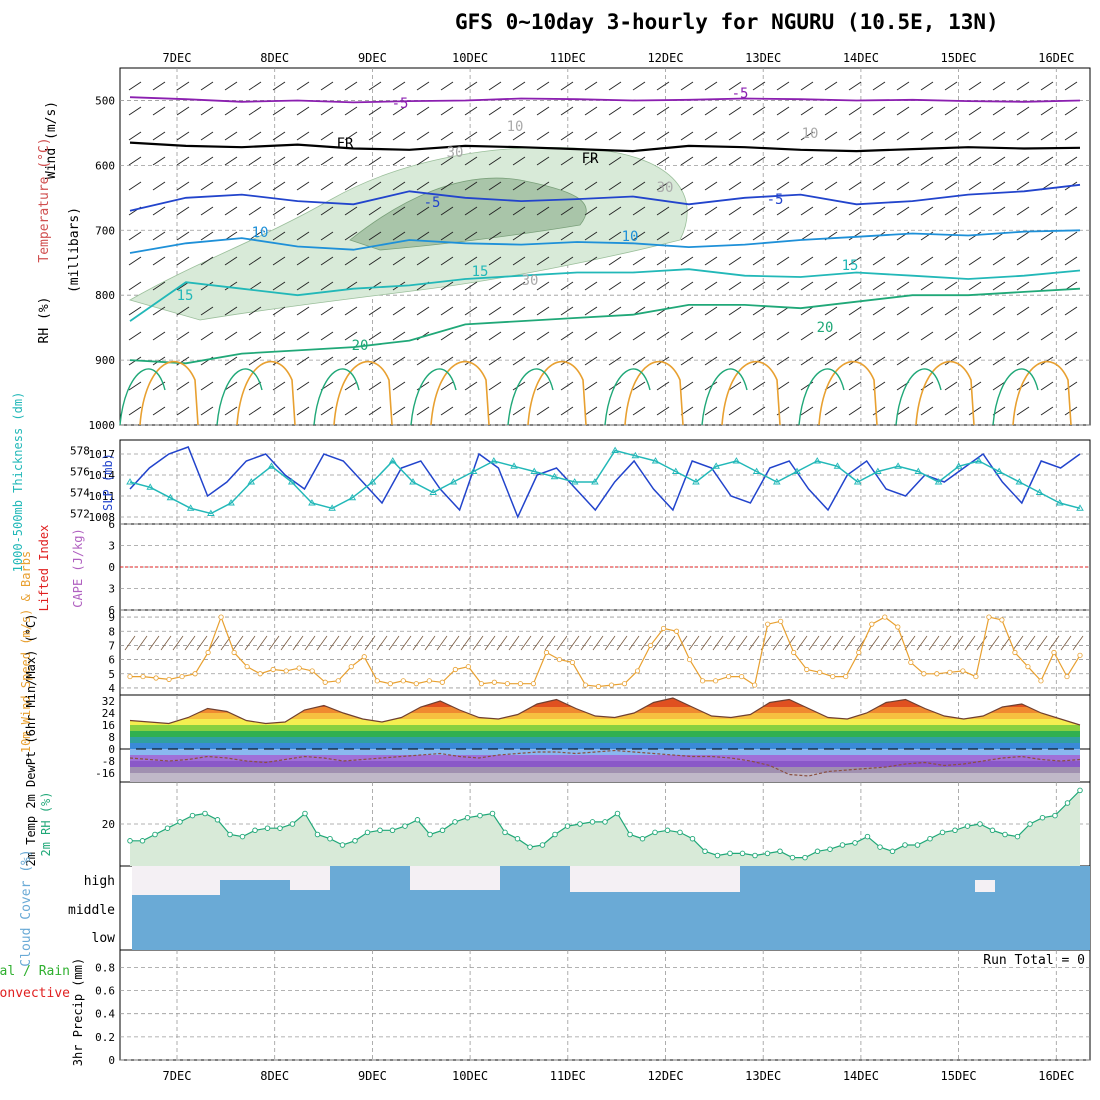 The height and width of the screenshot is (1100, 1100). What do you see at coordinates (460, 393) in the screenshot?
I see `bl-temperature-contour` at bounding box center [460, 393].